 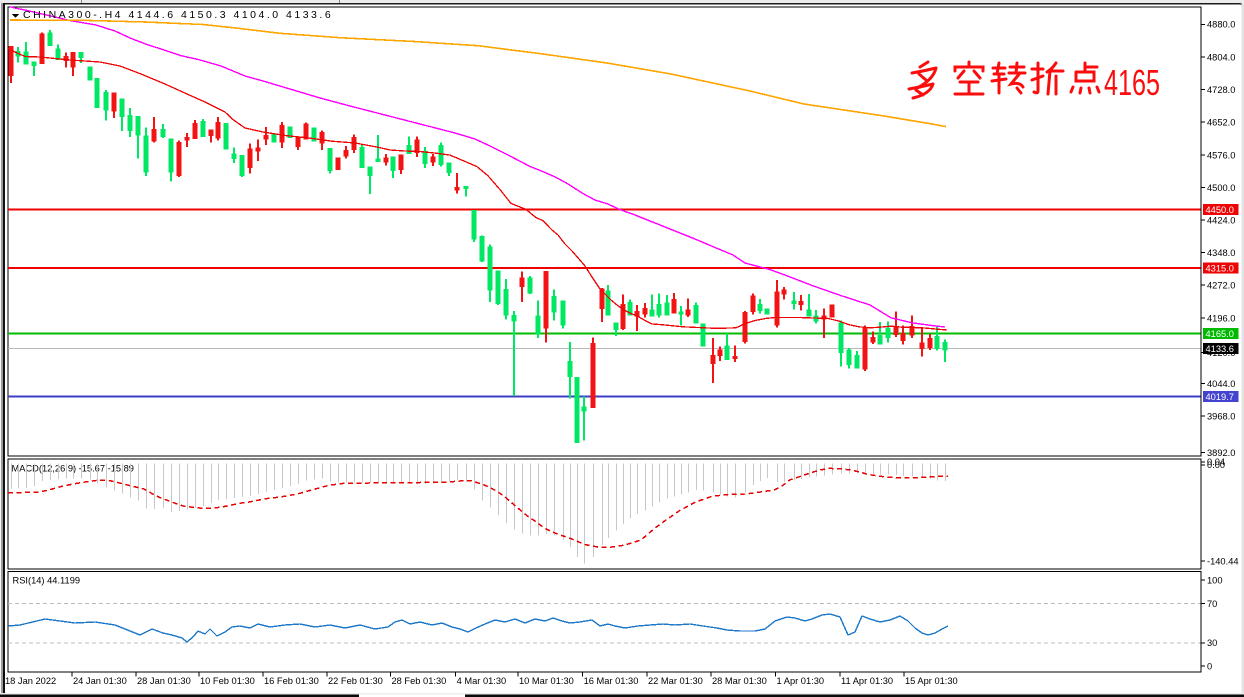 What do you see at coordinates (1215, 580) in the screenshot?
I see `svg-text: 100` at bounding box center [1215, 580].